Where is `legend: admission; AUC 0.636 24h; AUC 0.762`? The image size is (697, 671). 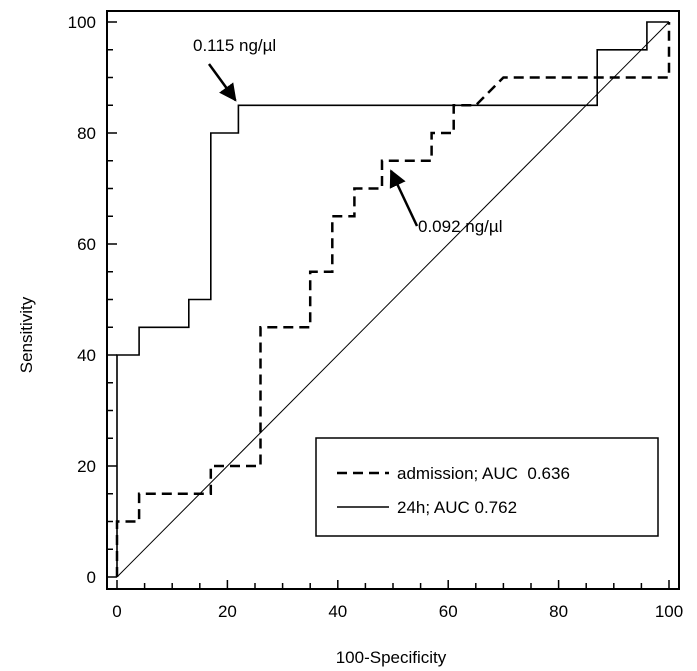
legend: admission; AUC 0.636 24h; AUC 0.762 is located at coordinates (487, 487).